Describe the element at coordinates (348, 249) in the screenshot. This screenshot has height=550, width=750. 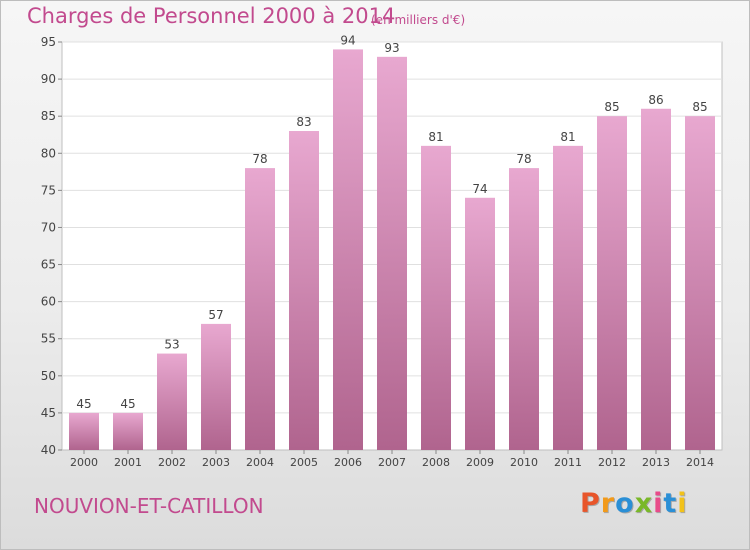
I see `bar-2006` at that location.